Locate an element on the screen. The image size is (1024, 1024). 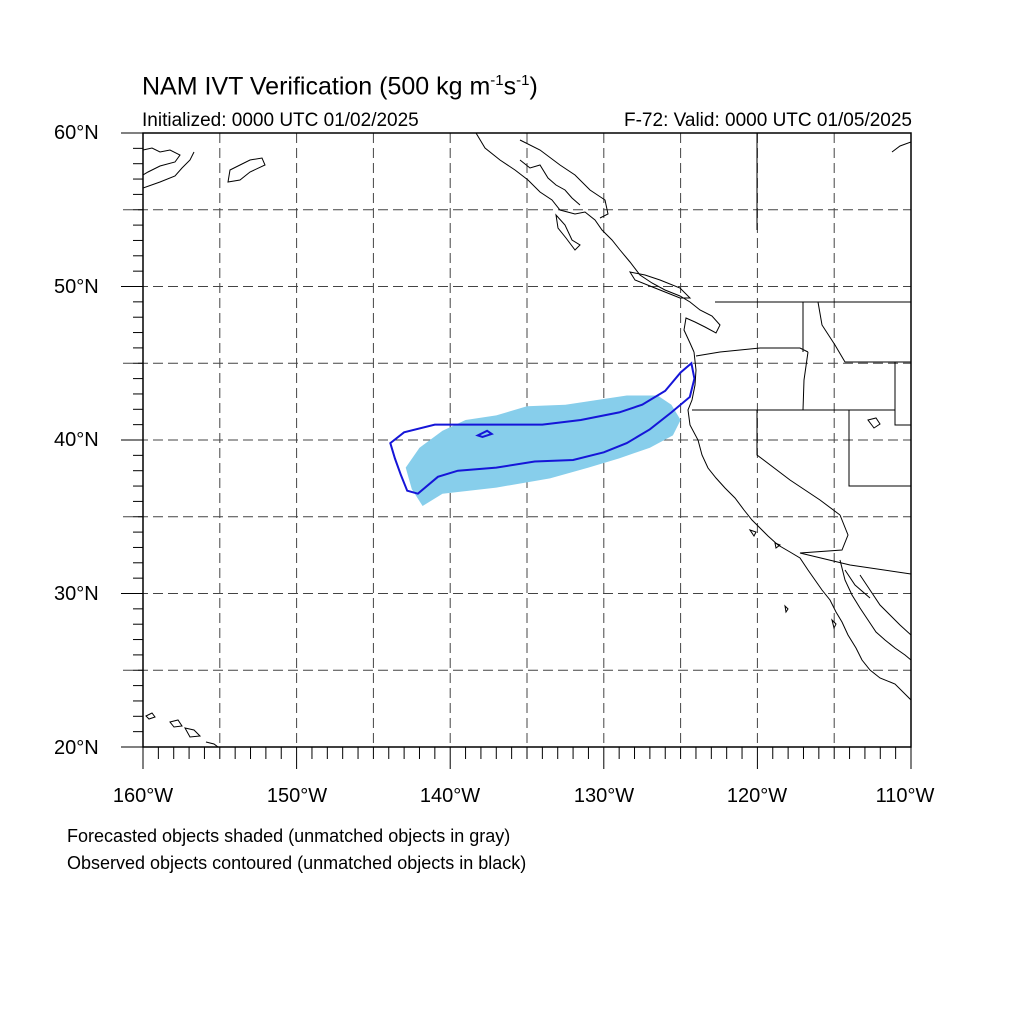
lon-label-140w: 140°W is located at coordinates (450, 796).